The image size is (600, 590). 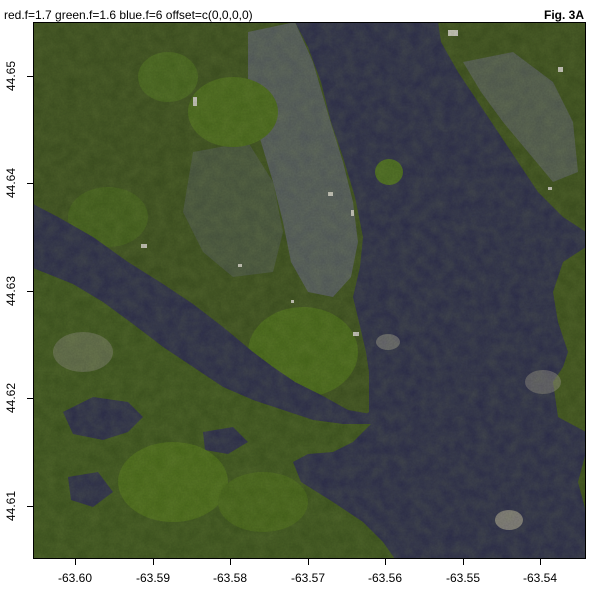 What do you see at coordinates (11, 506) in the screenshot?
I see `y-tick-label: 44.61` at bounding box center [11, 506].